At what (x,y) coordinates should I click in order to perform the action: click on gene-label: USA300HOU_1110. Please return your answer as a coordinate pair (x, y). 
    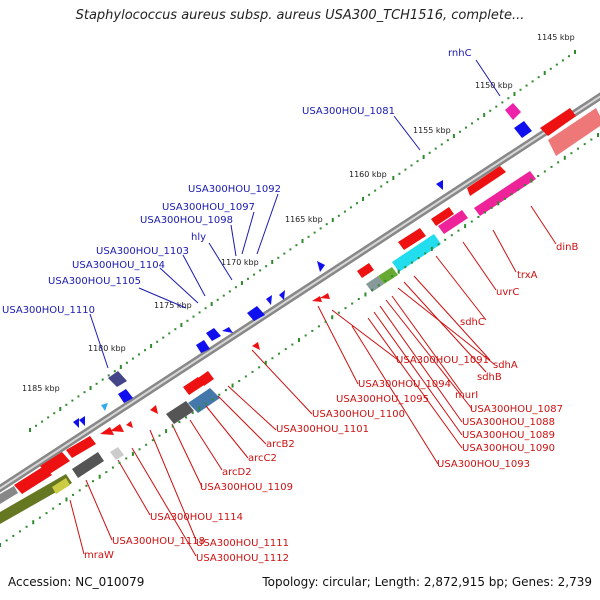
    Looking at the image, I should click on (48, 310).